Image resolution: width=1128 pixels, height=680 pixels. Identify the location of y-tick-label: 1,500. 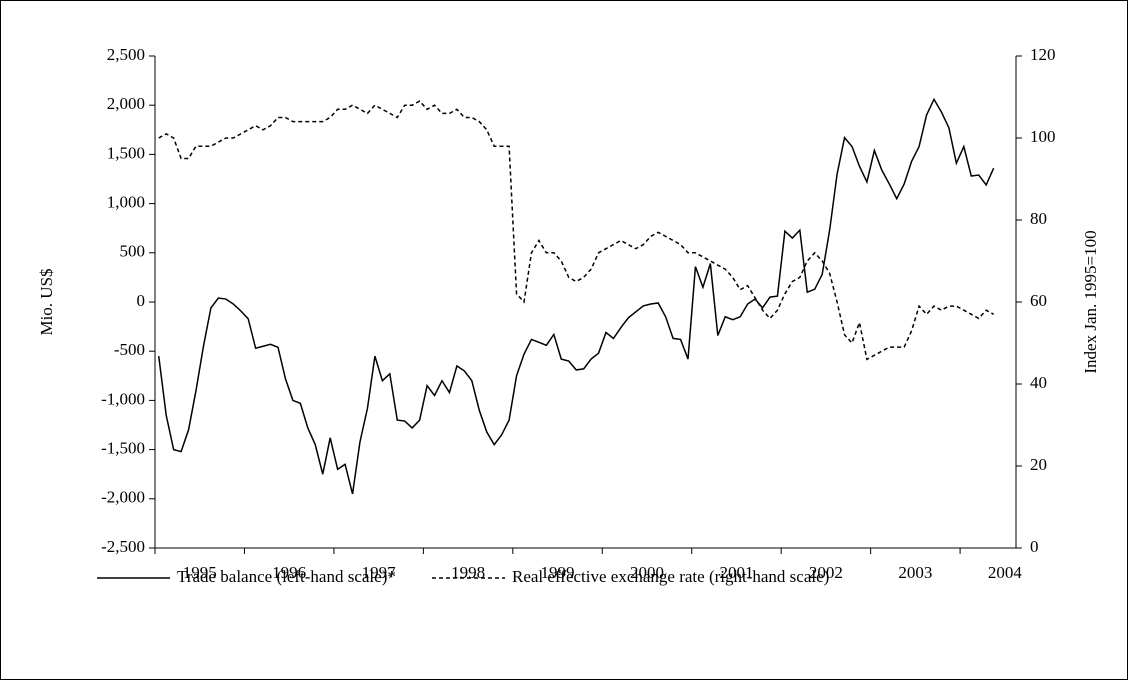
(126, 152).